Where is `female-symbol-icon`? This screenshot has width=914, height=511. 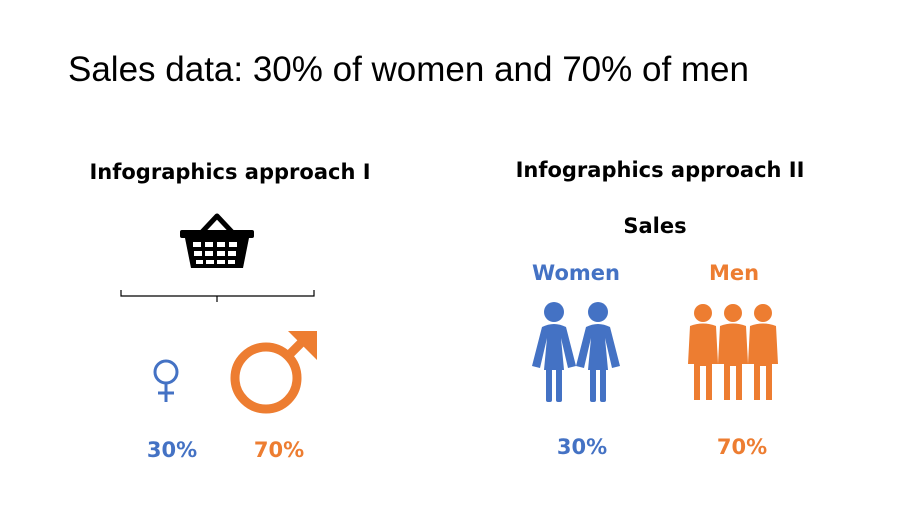 female-symbol-icon is located at coordinates (166, 380).